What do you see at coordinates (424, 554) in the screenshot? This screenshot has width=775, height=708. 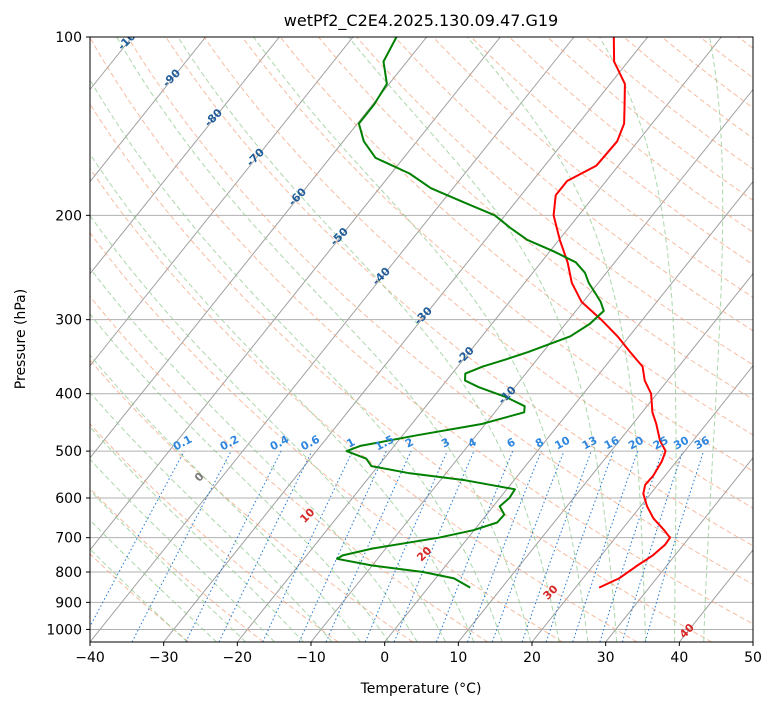 I see `dry-adiabat-label: 20` at bounding box center [424, 554].